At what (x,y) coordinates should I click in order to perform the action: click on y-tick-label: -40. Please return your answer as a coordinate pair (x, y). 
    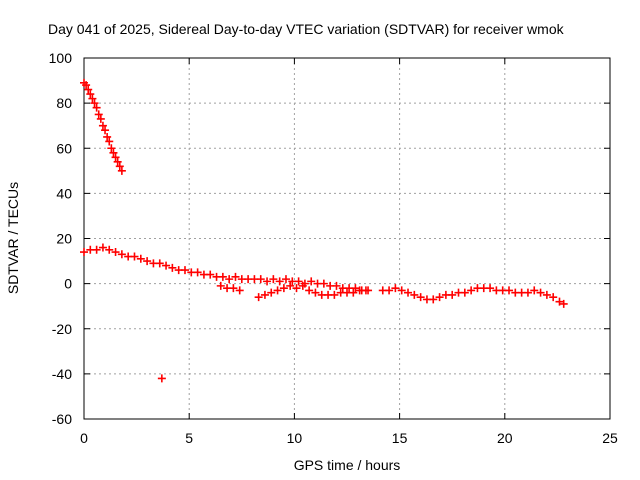
    Looking at the image, I should click on (62, 374).